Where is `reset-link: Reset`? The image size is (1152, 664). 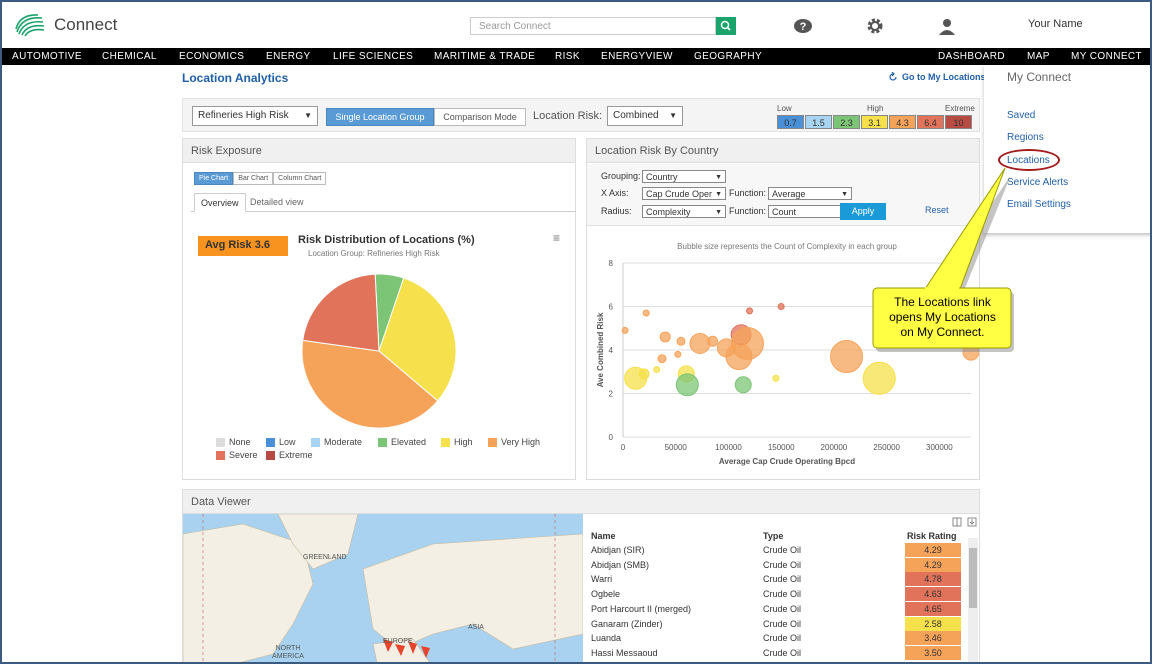 reset-link: Reset is located at coordinates (937, 210).